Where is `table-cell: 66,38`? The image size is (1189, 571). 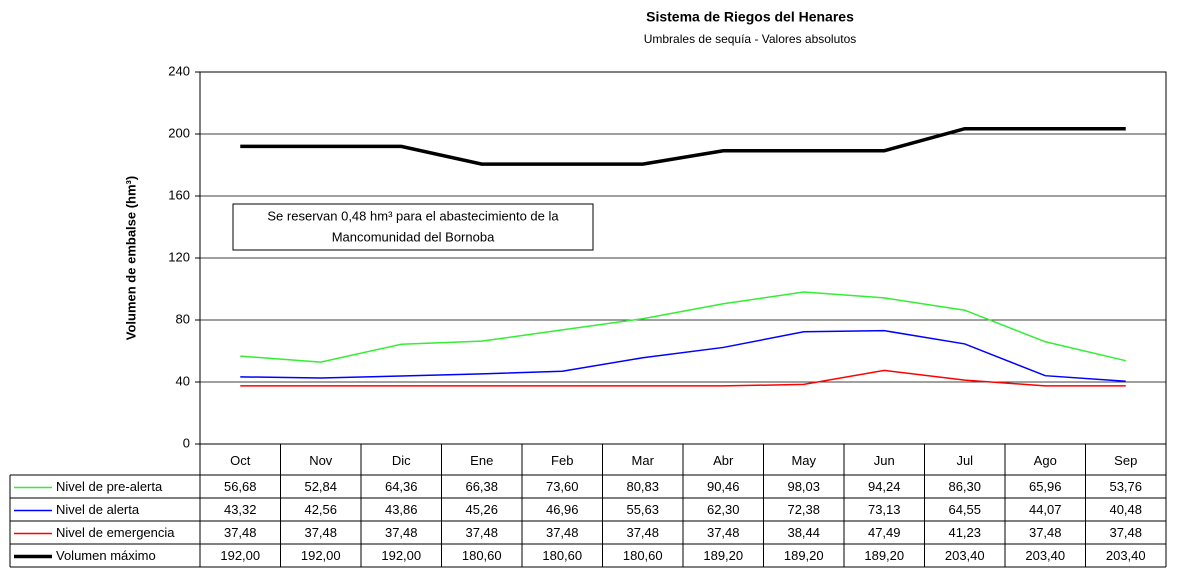
table-cell: 66,38 is located at coordinates (481, 486).